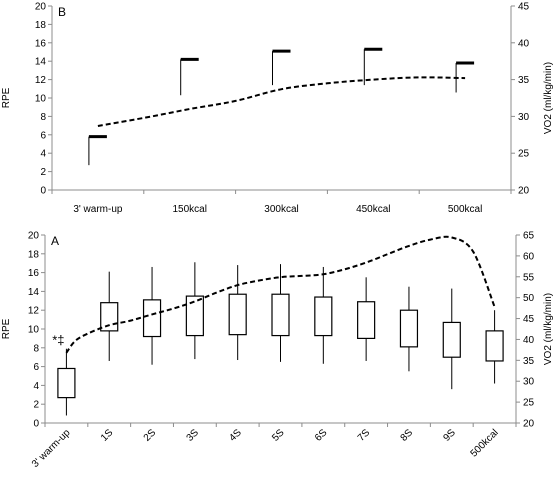 The height and width of the screenshot is (485, 558). I want to click on x-tick-label: 300kcal, so click(281, 209).